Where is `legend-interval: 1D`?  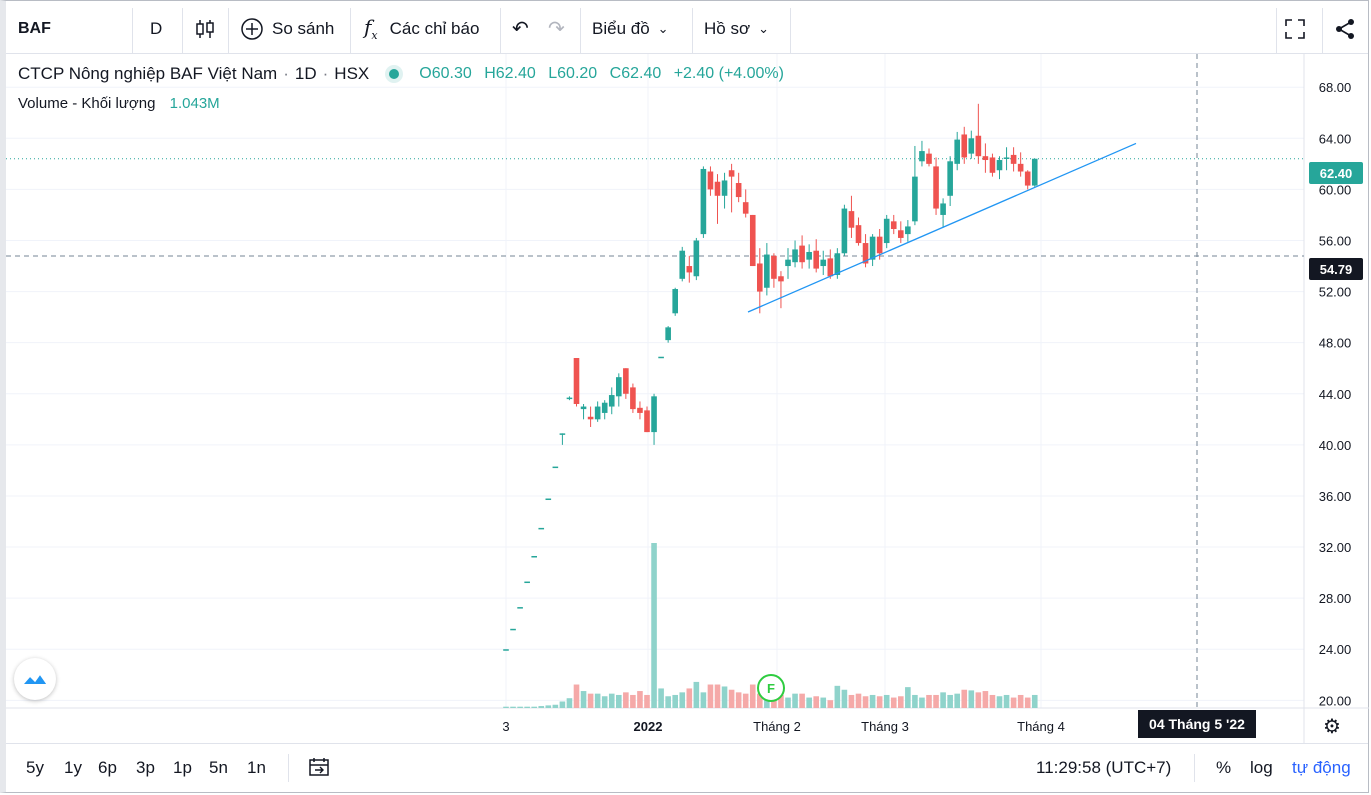 legend-interval: 1D is located at coordinates (305, 73).